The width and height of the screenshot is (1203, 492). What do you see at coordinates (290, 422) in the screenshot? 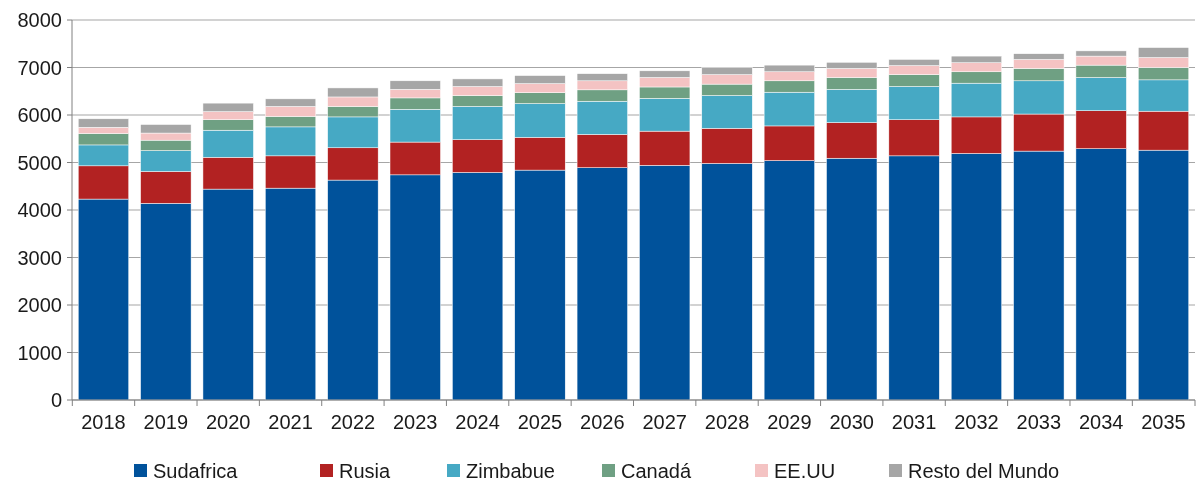
I see `x-tick-label: 2021` at bounding box center [290, 422].